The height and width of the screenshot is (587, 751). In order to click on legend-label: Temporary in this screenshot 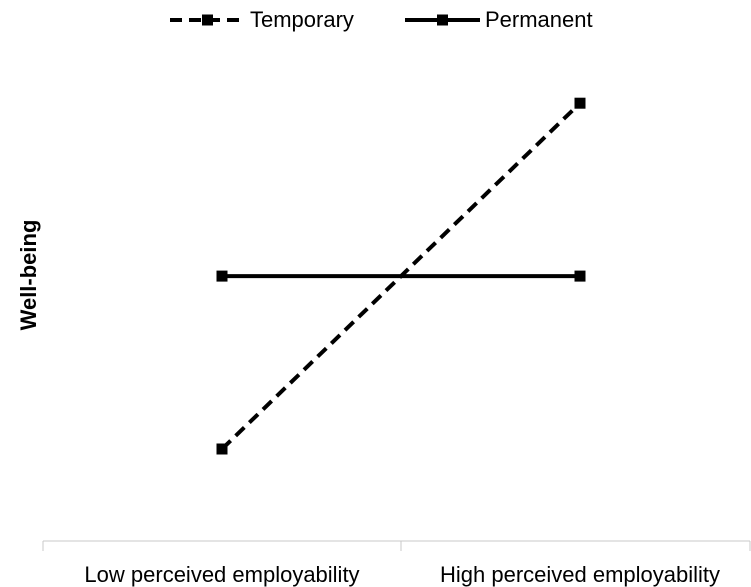, I will do `click(302, 19)`.